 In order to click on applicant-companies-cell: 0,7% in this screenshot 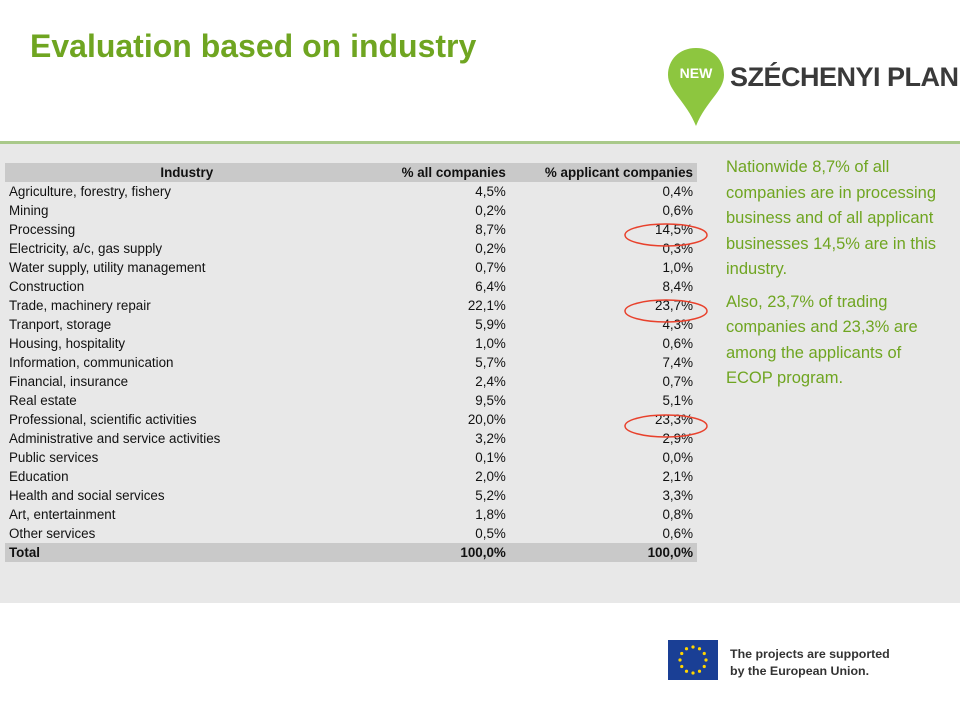, I will do `click(677, 381)`.